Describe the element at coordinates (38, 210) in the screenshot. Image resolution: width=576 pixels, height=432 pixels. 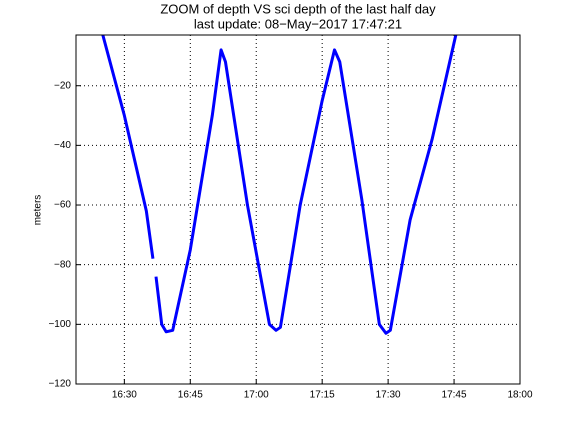
I see `y-axis-label: meters` at that location.